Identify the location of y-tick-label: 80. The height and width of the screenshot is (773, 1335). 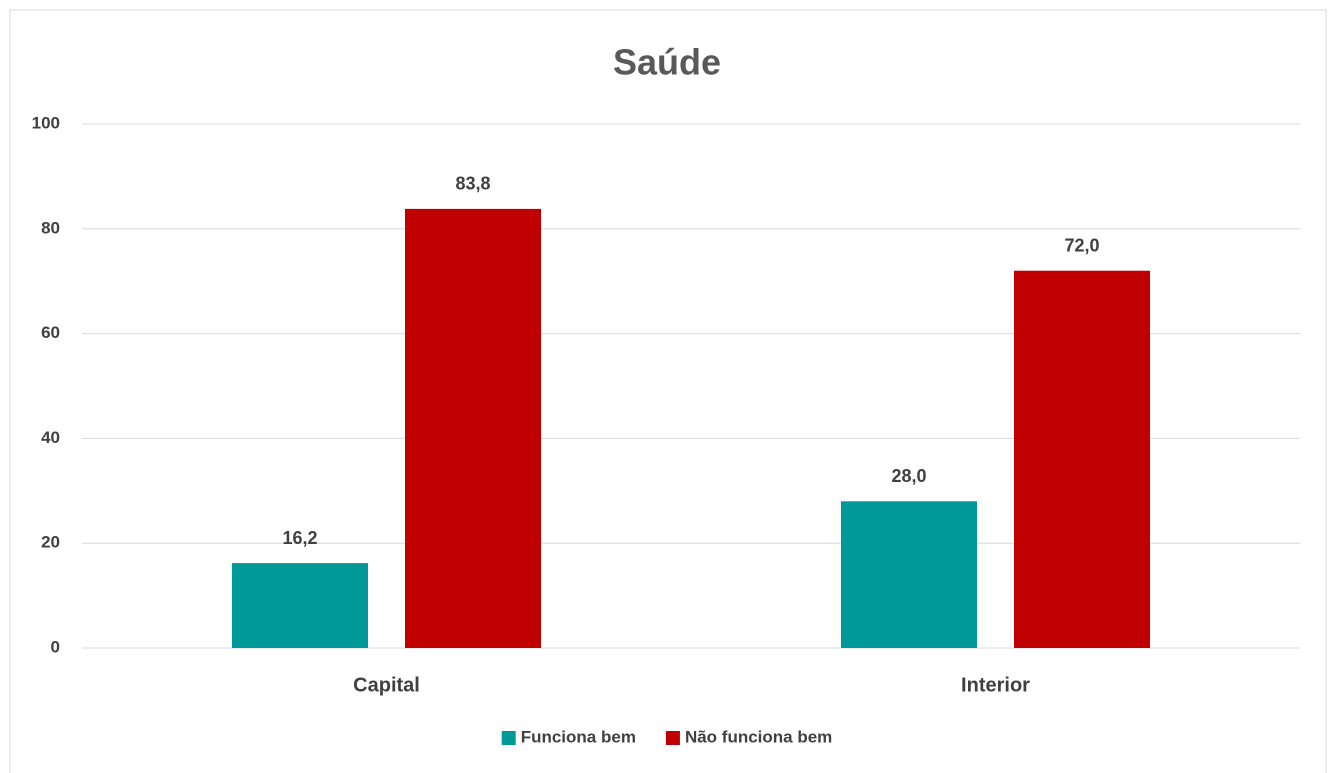
(50, 227).